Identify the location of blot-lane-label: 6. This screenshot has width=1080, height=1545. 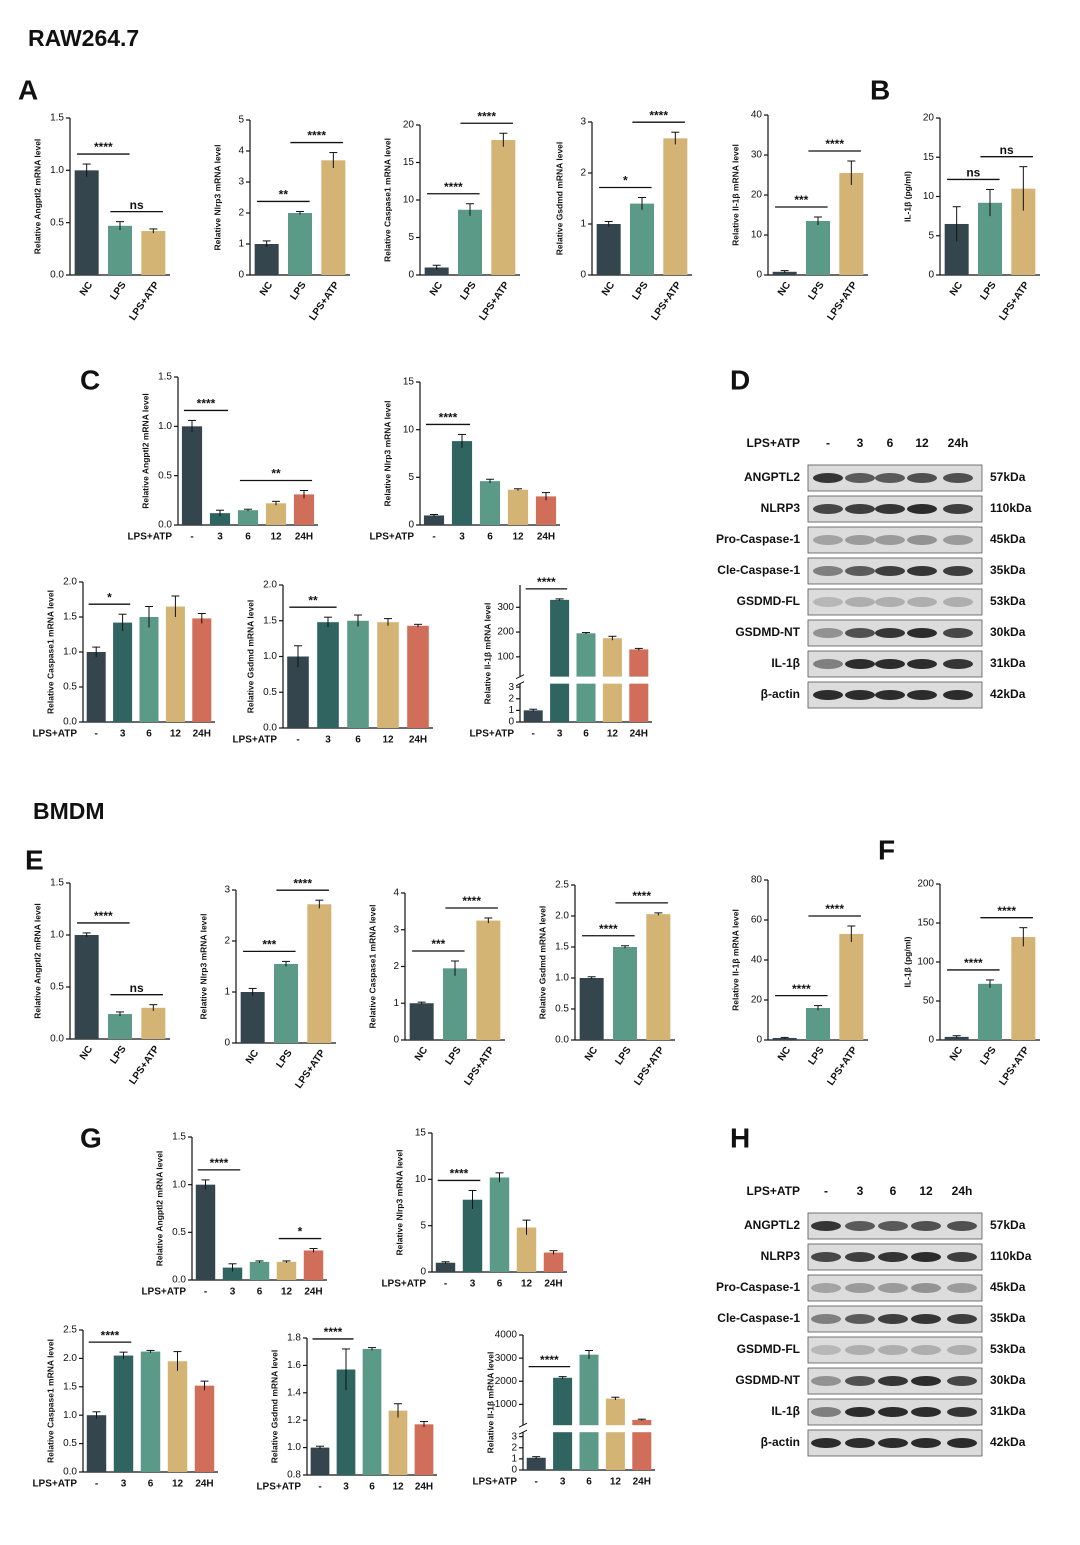
(890, 443).